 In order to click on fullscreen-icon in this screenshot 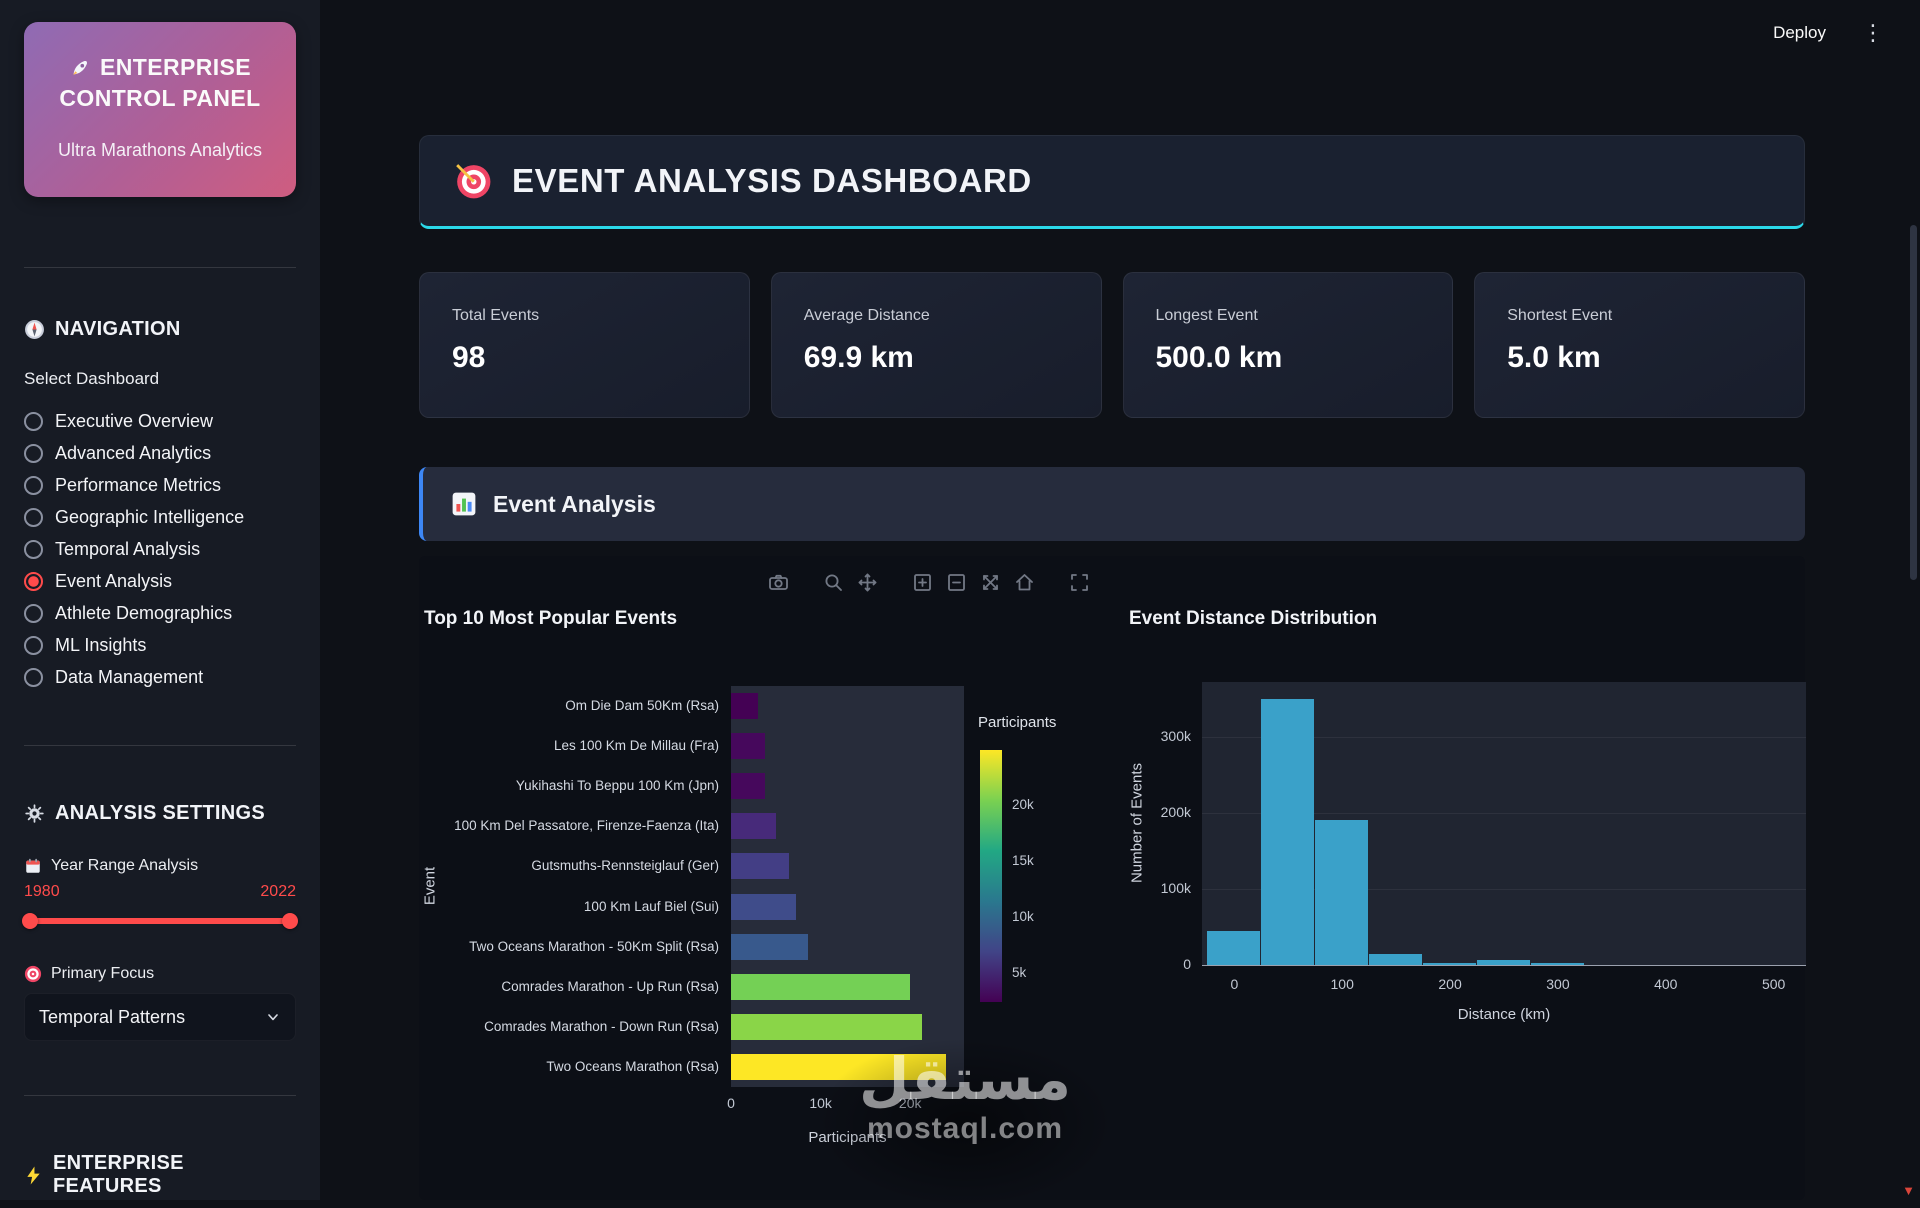, I will do `click(1079, 582)`.